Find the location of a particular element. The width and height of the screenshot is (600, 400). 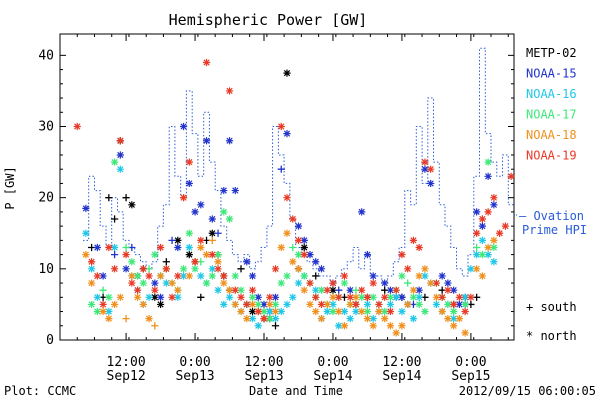

legend-entry: NOAA-19 is located at coordinates (551, 156).